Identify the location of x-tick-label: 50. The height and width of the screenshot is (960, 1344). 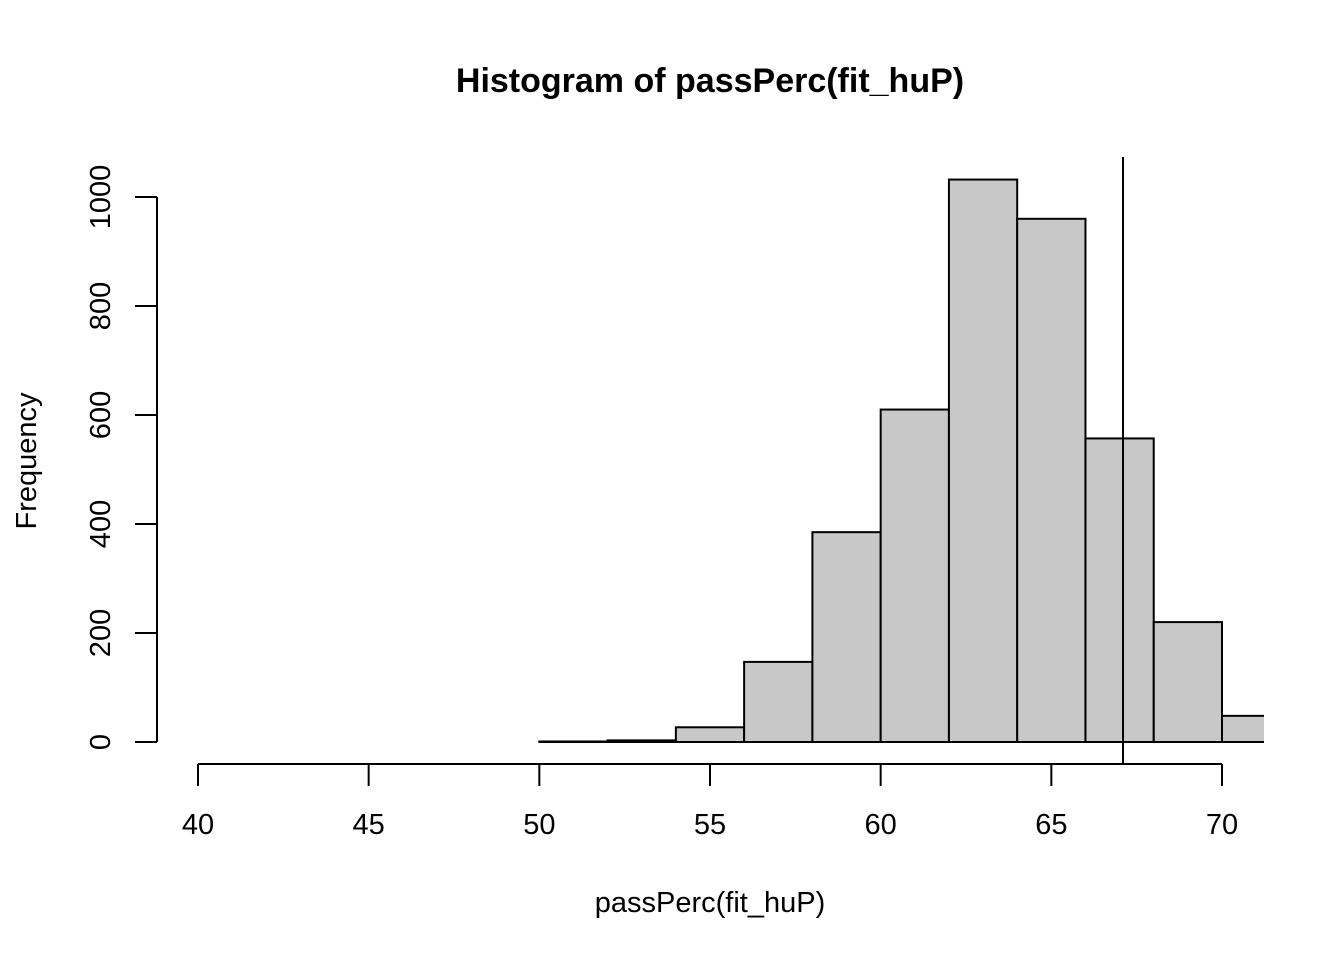
(539, 825).